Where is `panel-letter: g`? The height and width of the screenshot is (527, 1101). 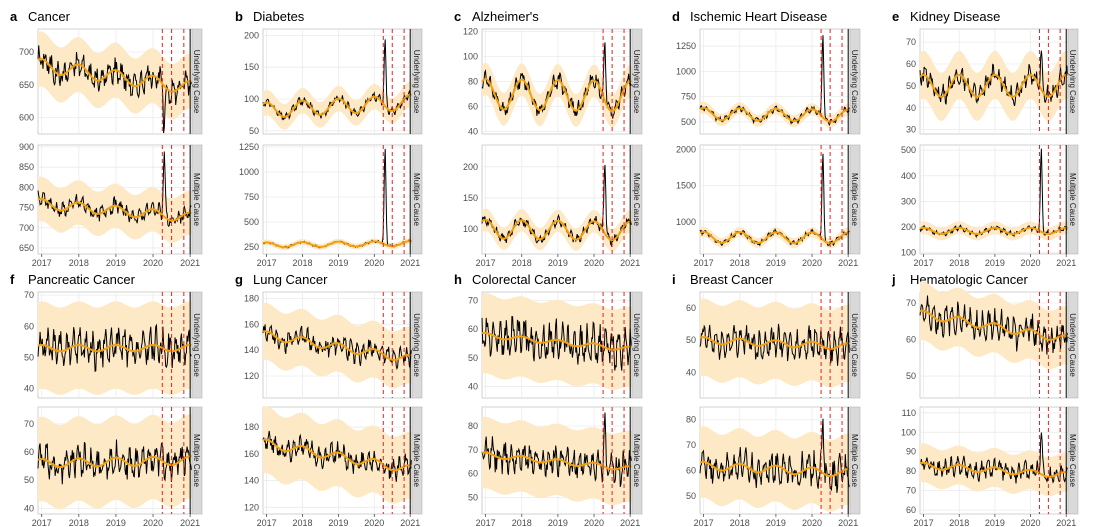
panel-letter: g is located at coordinates (239, 279).